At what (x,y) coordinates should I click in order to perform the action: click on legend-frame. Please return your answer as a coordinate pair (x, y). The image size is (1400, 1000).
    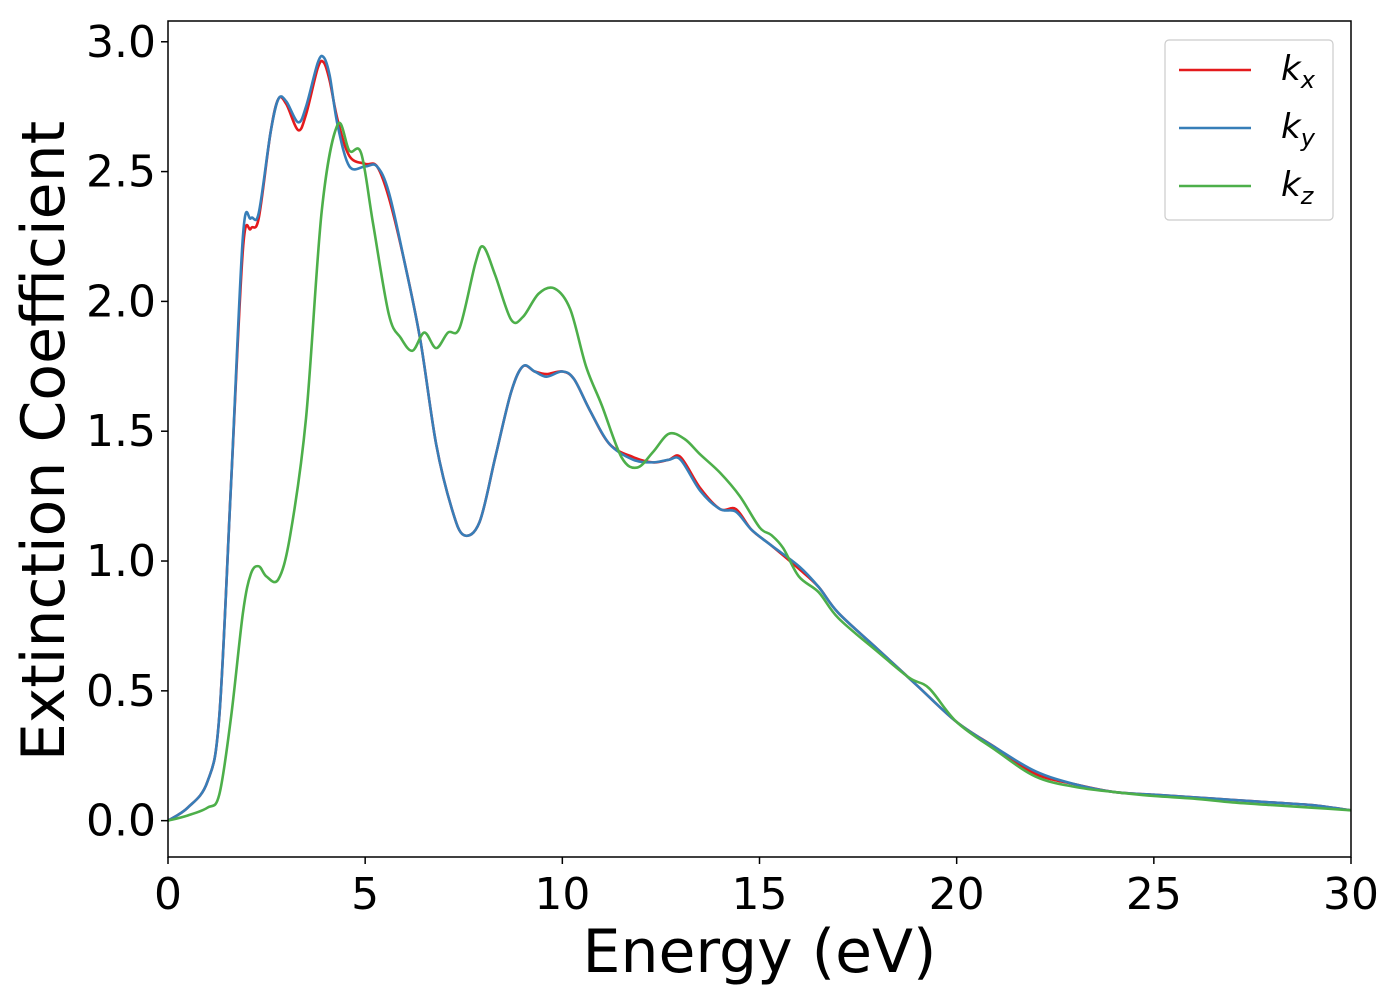
    Looking at the image, I should click on (1249, 130).